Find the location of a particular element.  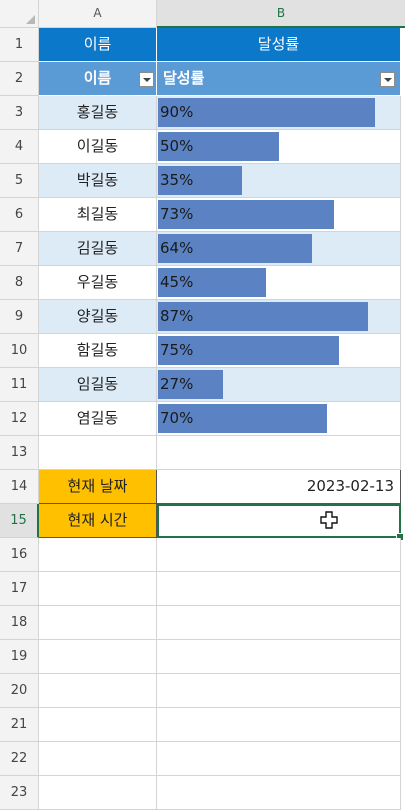

rate-value: 73% is located at coordinates (177, 214).